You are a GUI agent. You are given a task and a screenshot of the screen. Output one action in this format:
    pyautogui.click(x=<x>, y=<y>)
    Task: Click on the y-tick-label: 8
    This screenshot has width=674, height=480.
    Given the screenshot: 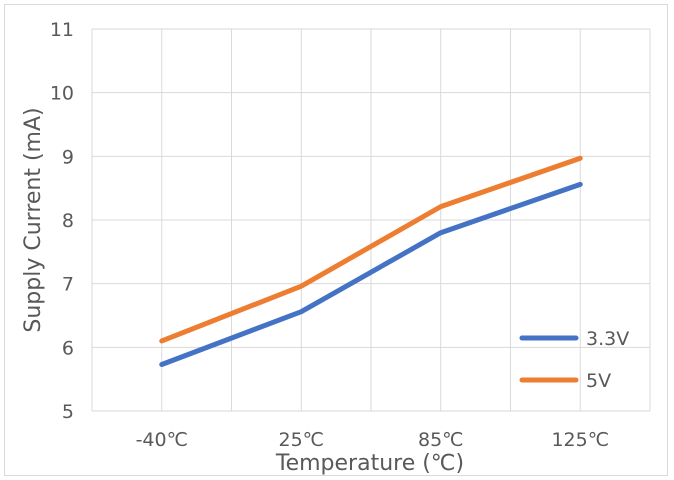 What is the action you would take?
    pyautogui.click(x=68, y=221)
    